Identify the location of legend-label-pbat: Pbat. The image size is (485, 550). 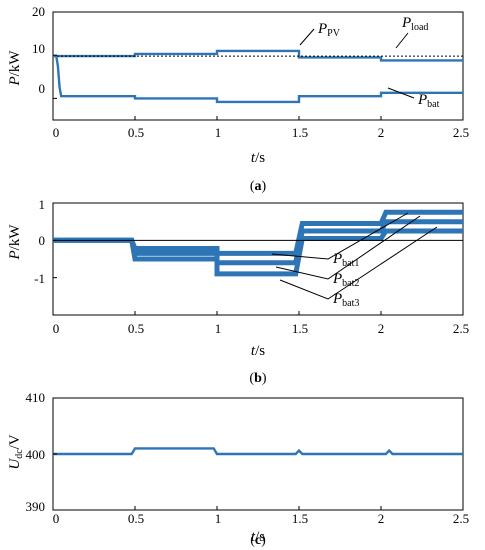
(428, 101).